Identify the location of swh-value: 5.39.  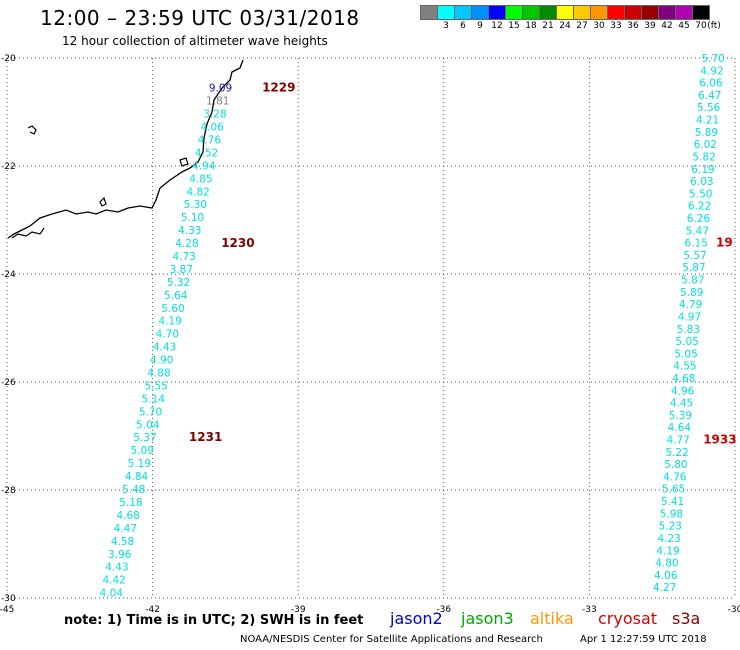
(680, 416).